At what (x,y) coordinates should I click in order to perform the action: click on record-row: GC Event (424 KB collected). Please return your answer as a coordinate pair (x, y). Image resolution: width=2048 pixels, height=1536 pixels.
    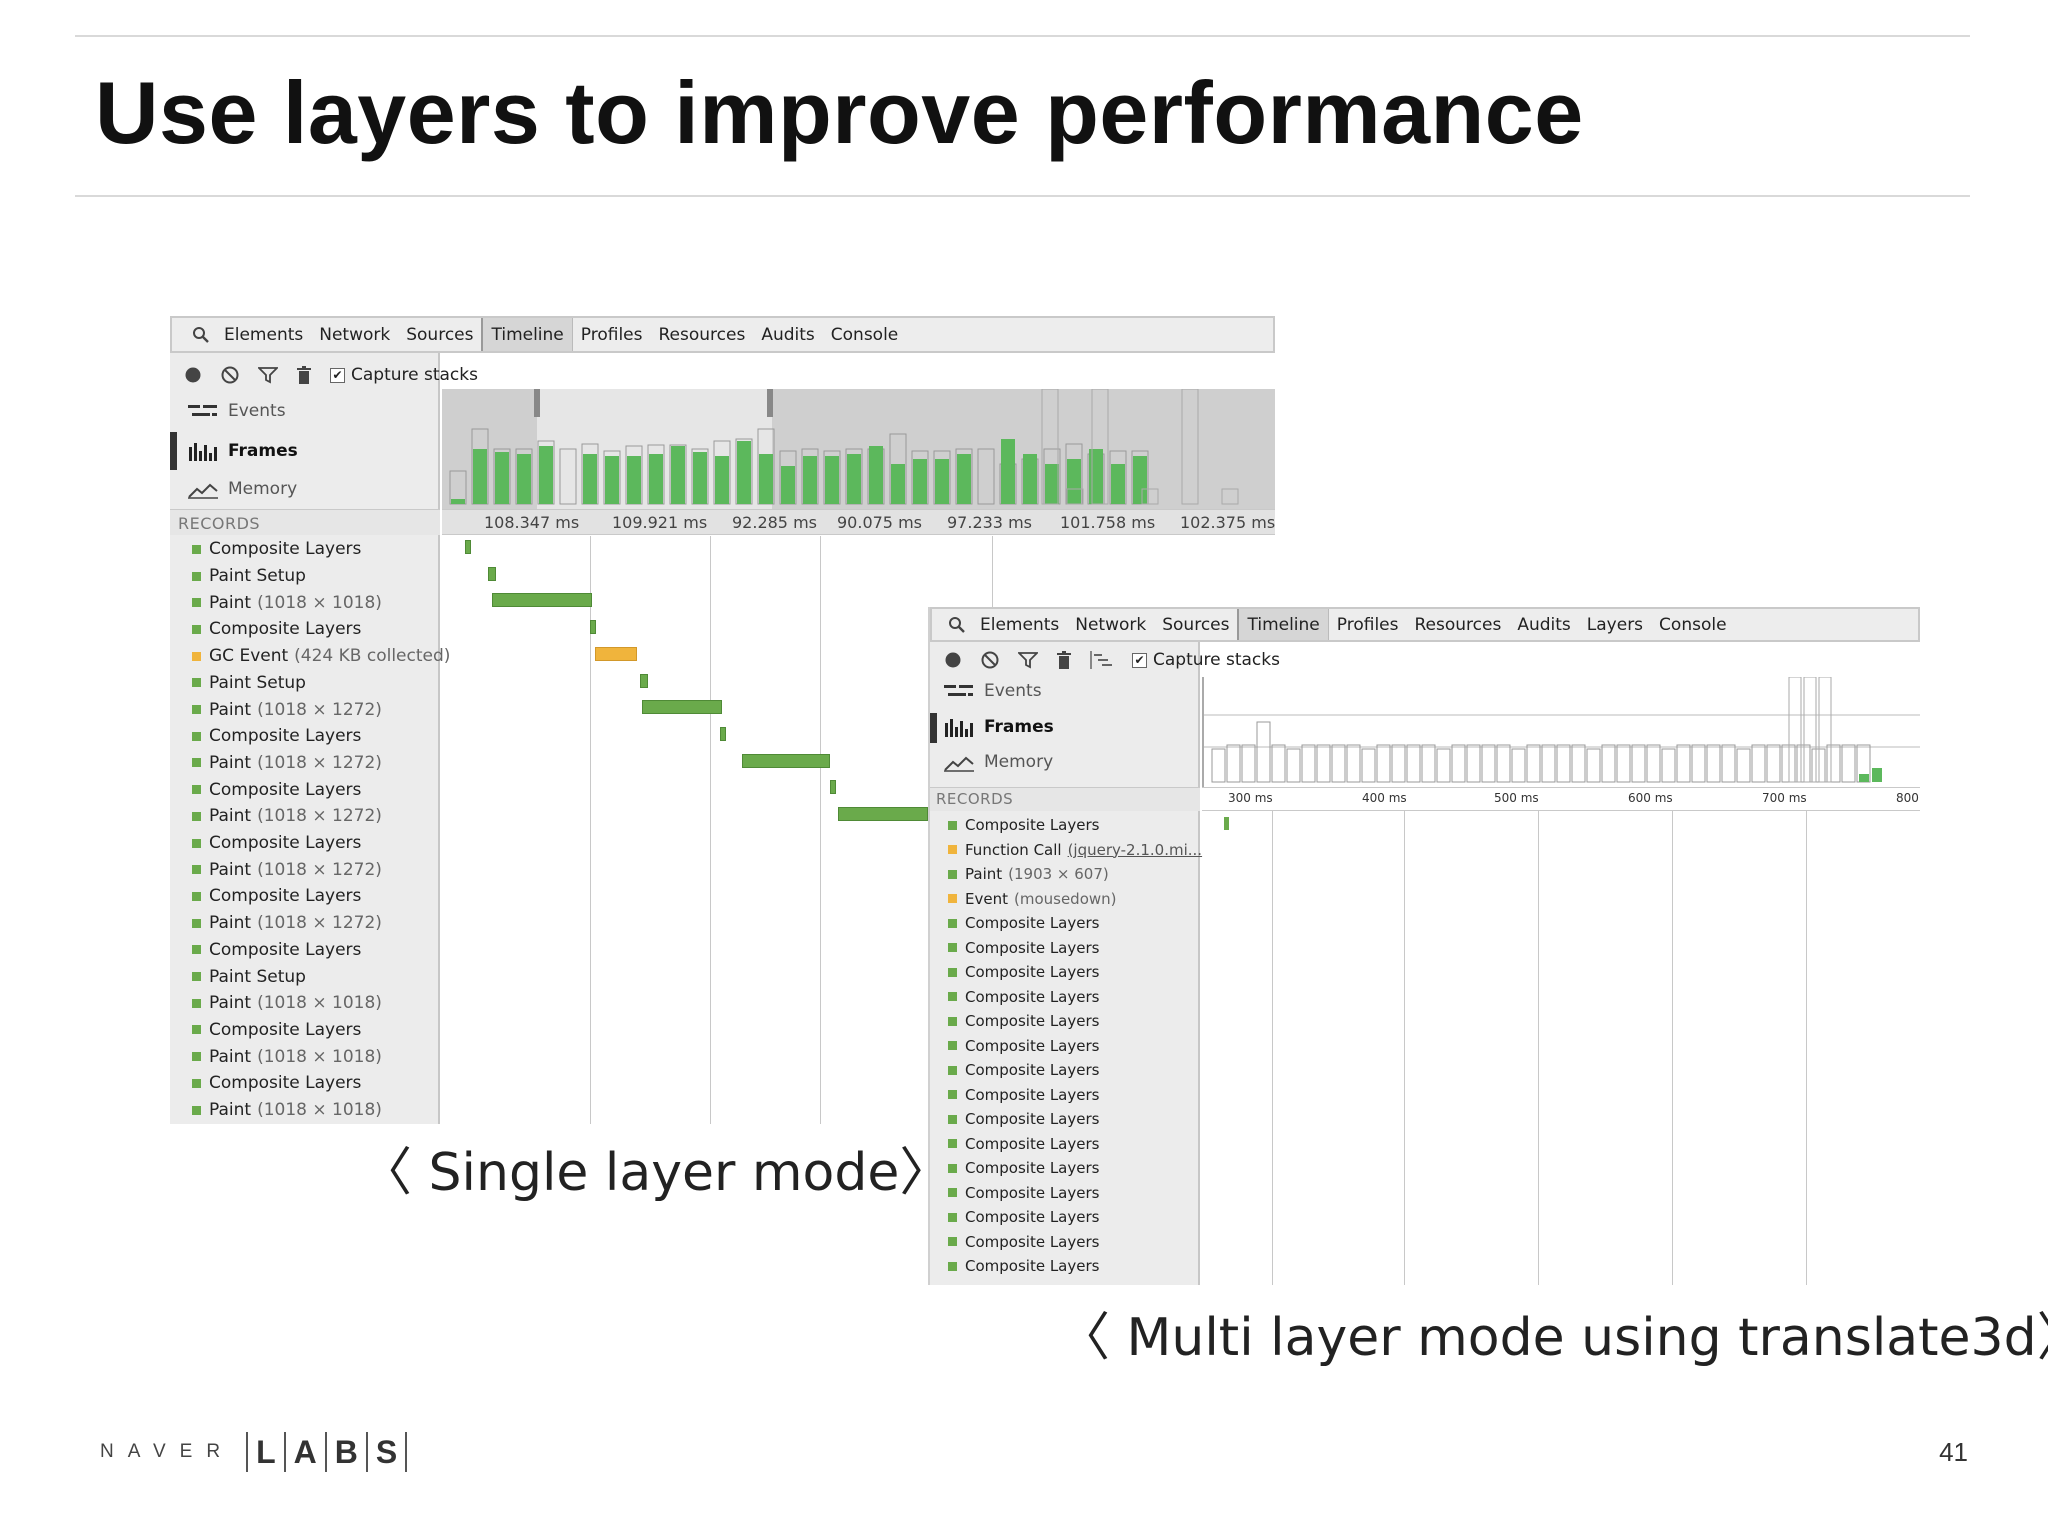
    Looking at the image, I should click on (321, 656).